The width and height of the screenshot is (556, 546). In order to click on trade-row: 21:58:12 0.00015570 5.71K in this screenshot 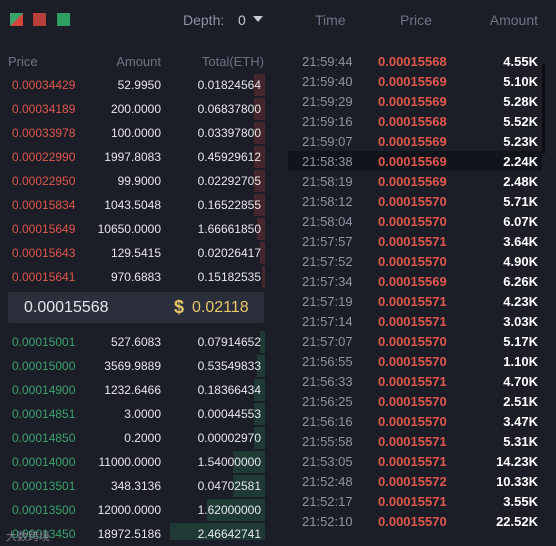, I will do `click(415, 201)`.